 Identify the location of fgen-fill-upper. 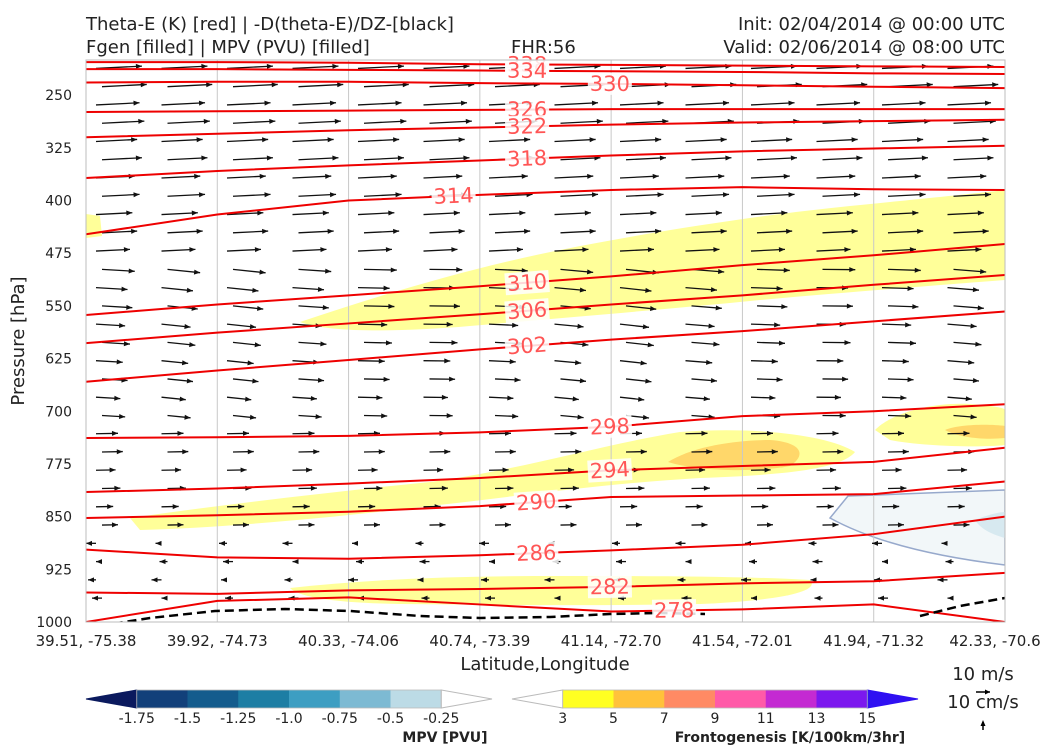
(652, 260).